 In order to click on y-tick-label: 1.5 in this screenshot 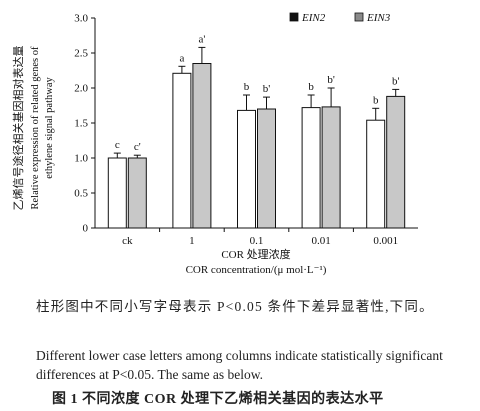, I will do `click(81, 124)`.